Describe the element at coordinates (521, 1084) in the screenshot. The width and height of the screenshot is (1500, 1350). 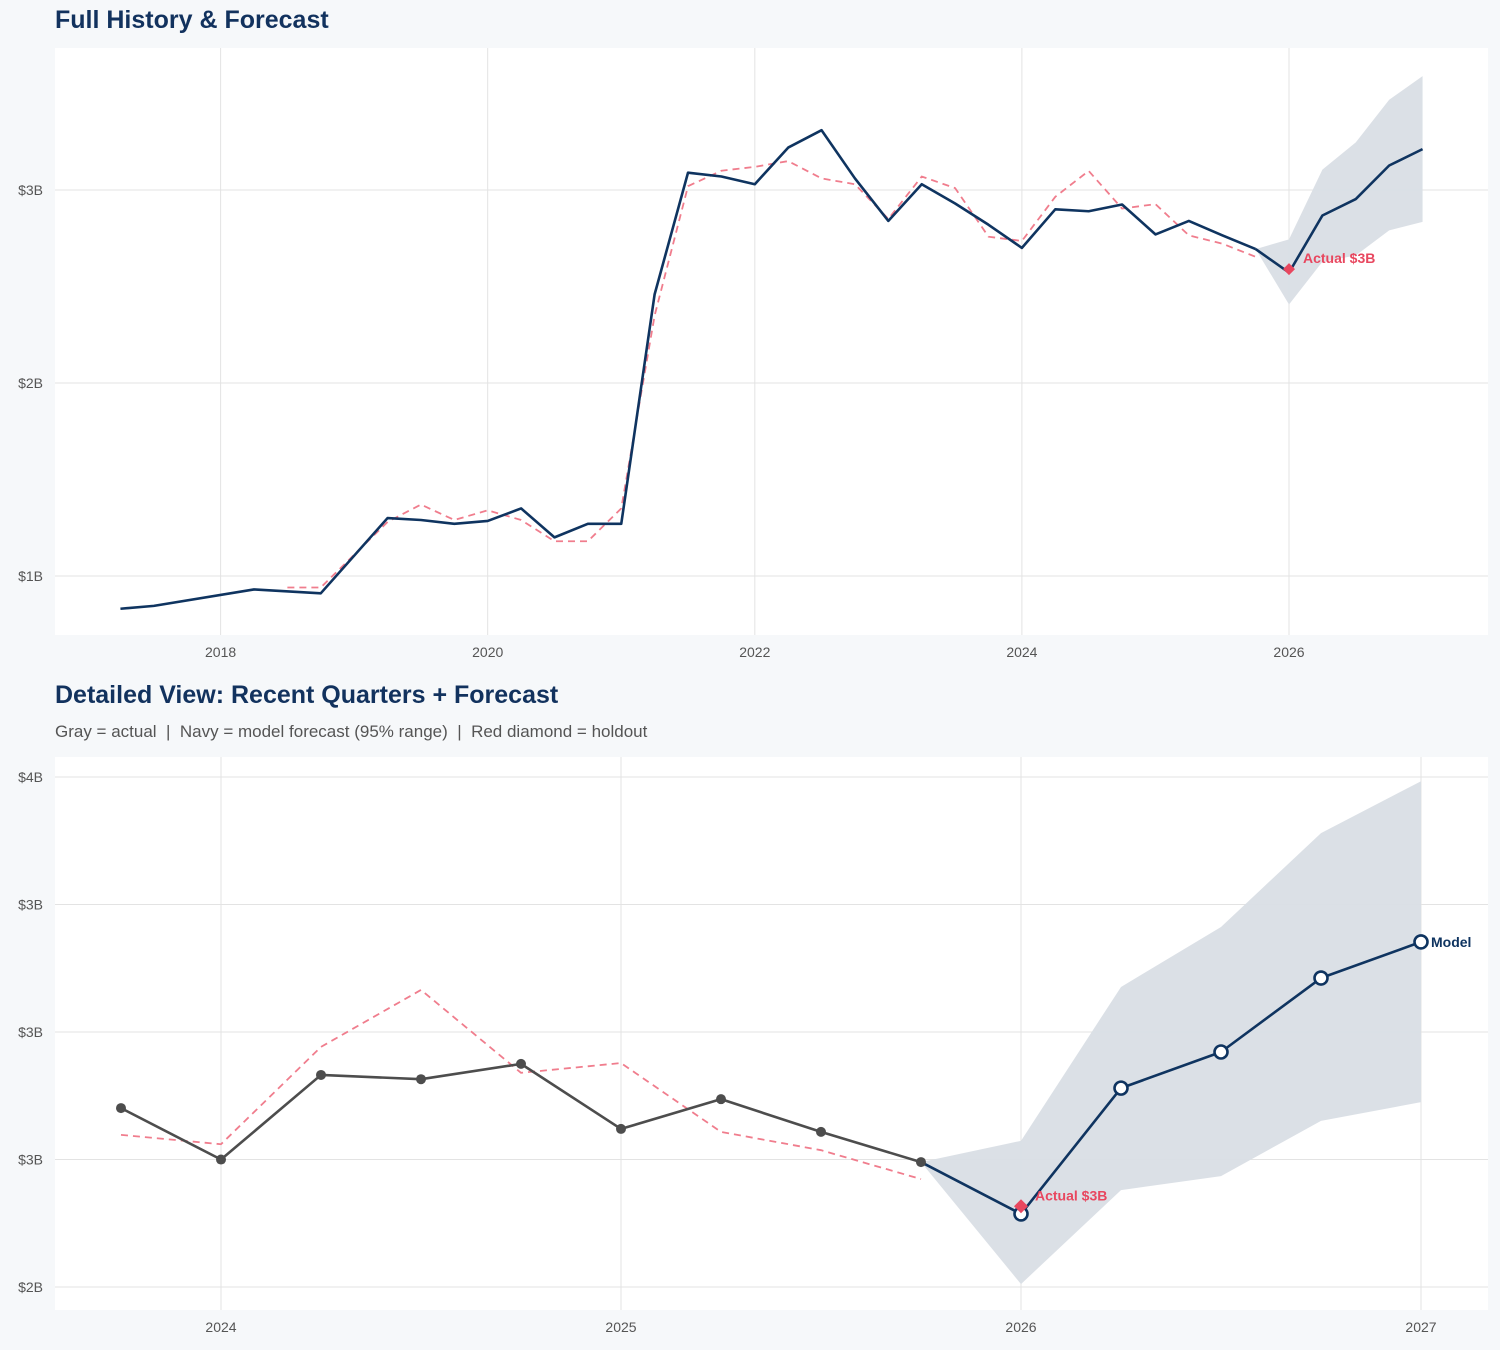
I see `dashed-comparison-line` at that location.